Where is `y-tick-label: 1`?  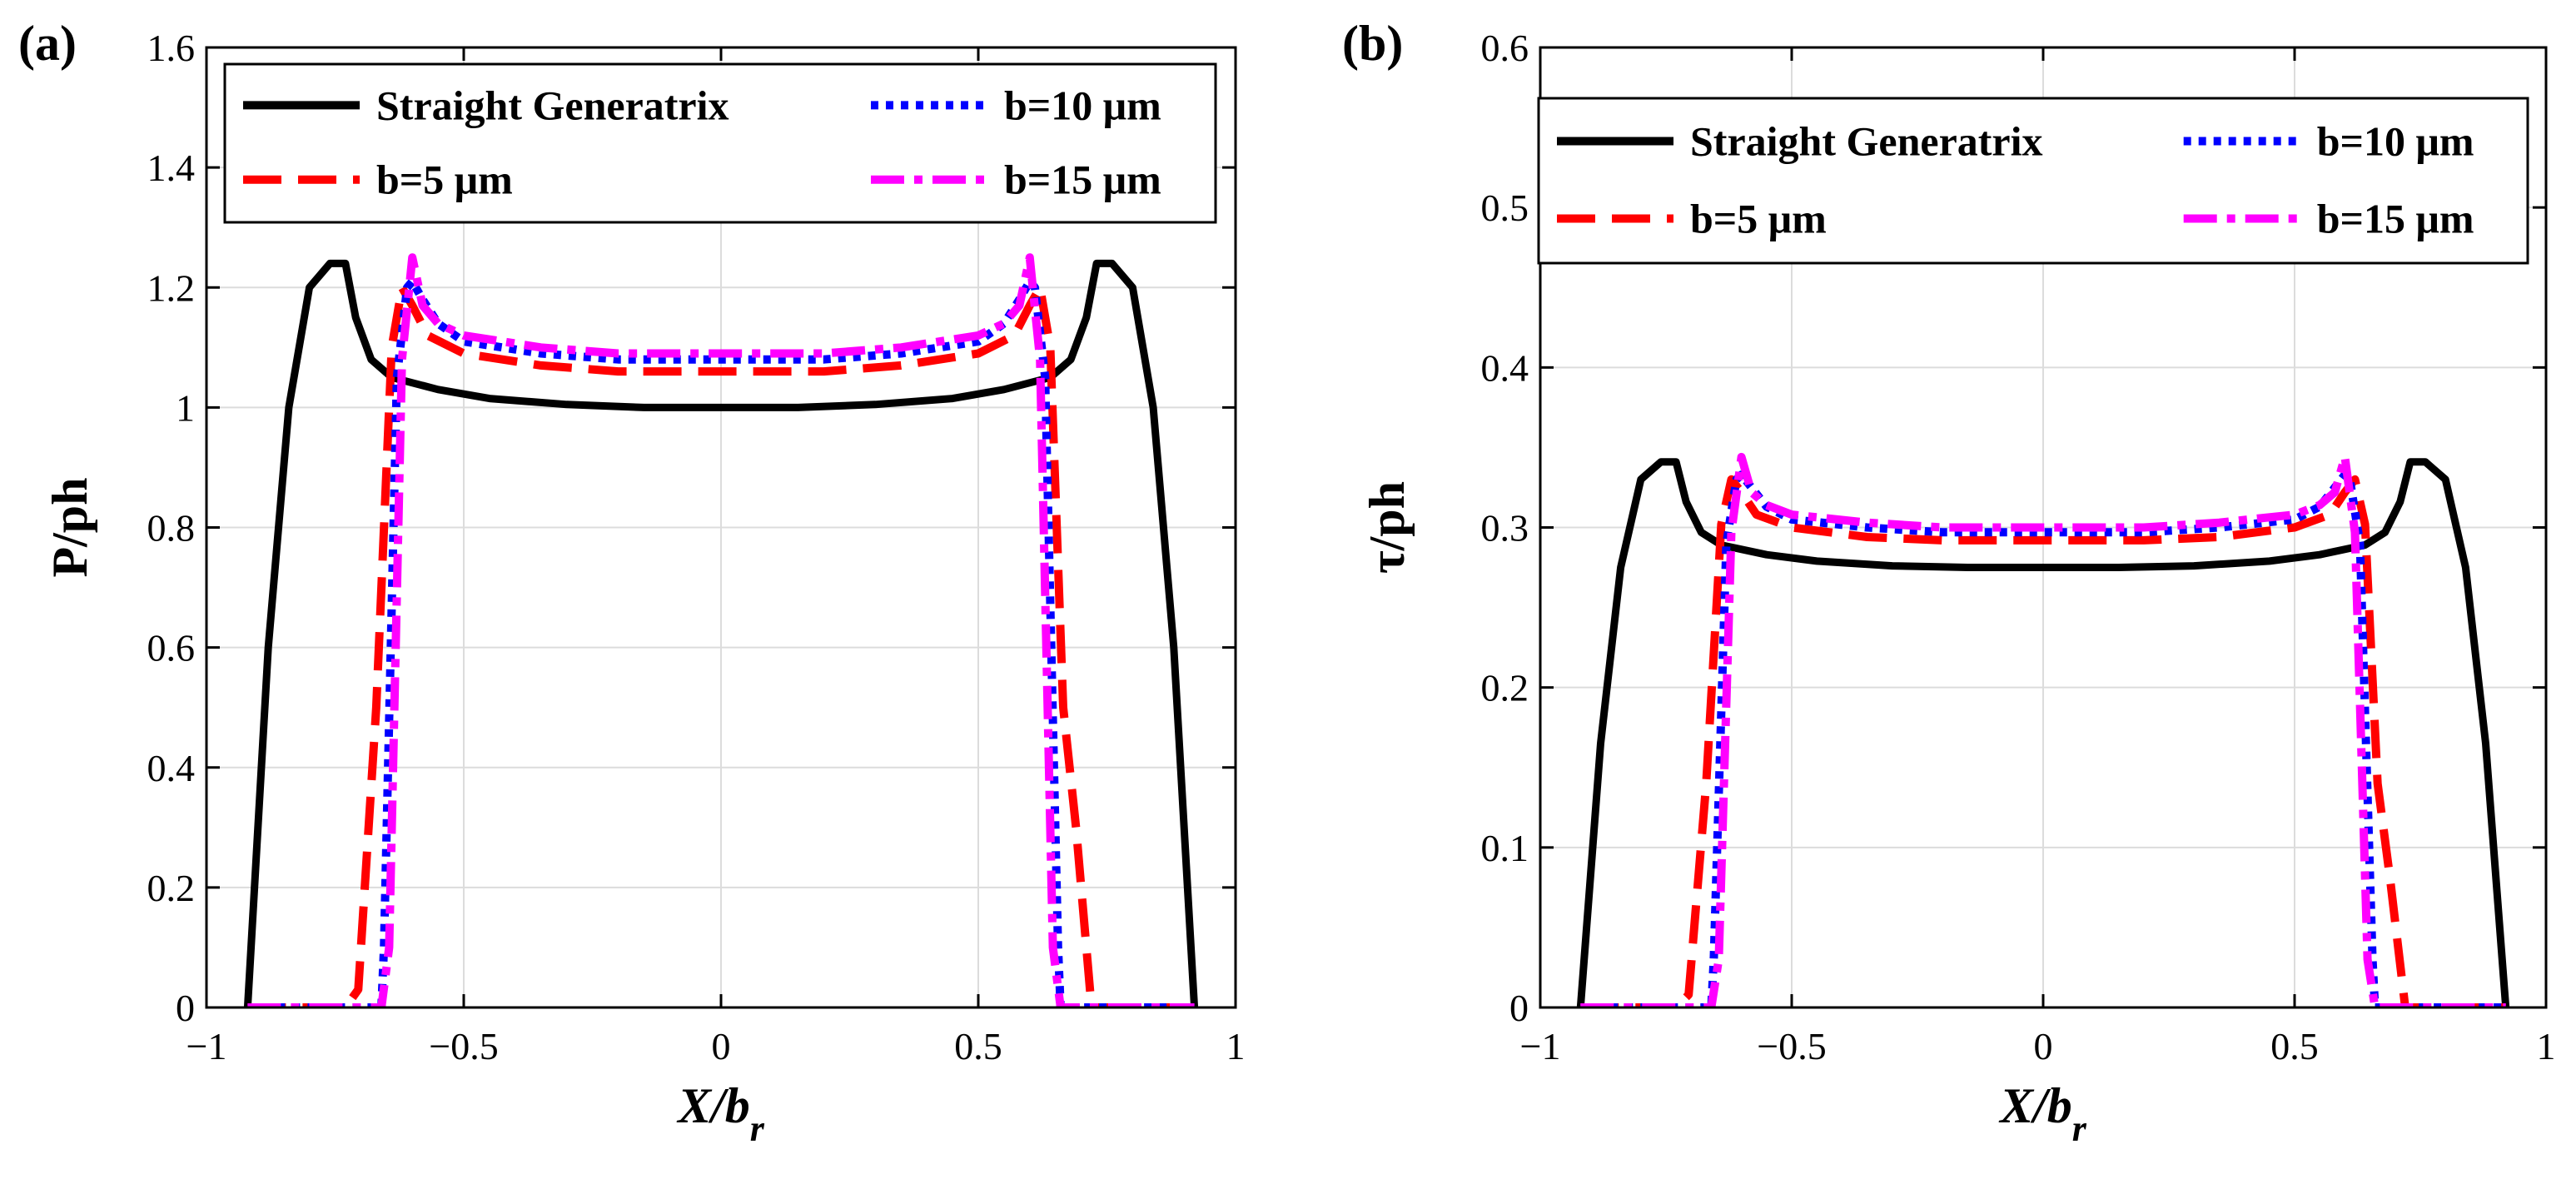
y-tick-label: 1 is located at coordinates (185, 408).